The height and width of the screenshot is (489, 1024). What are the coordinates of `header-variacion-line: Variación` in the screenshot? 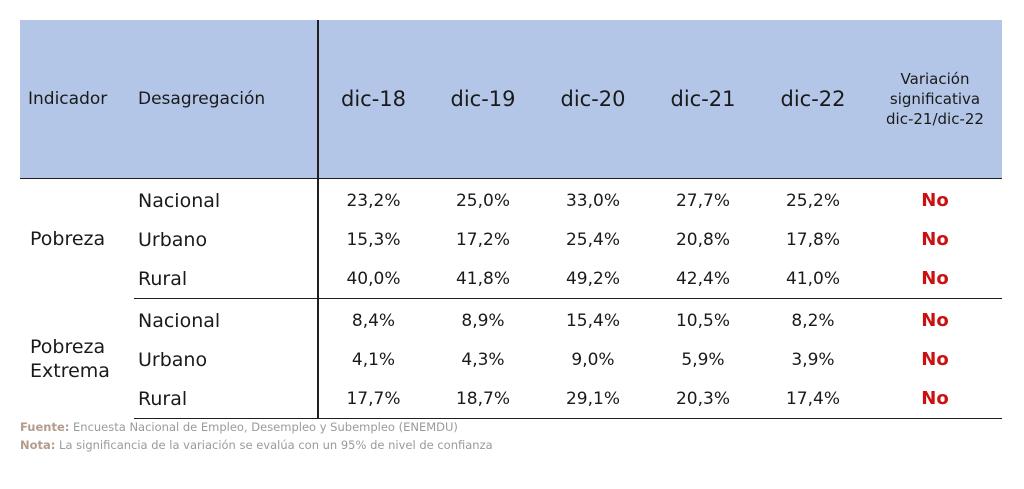 It's located at (935, 78).